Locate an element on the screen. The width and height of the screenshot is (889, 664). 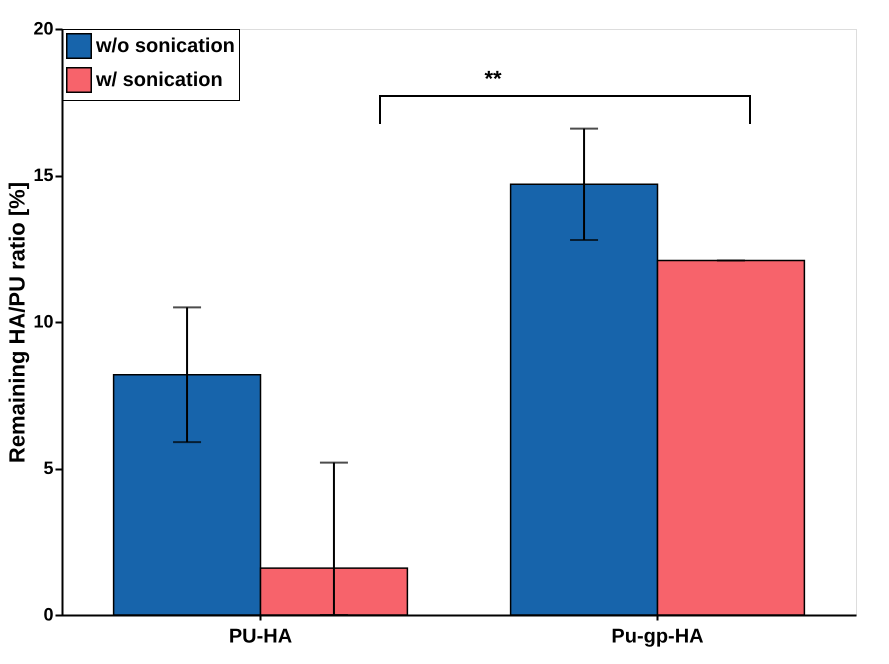
y-axis-title: Remaining HA/PU ratio [%] is located at coordinates (17, 323).